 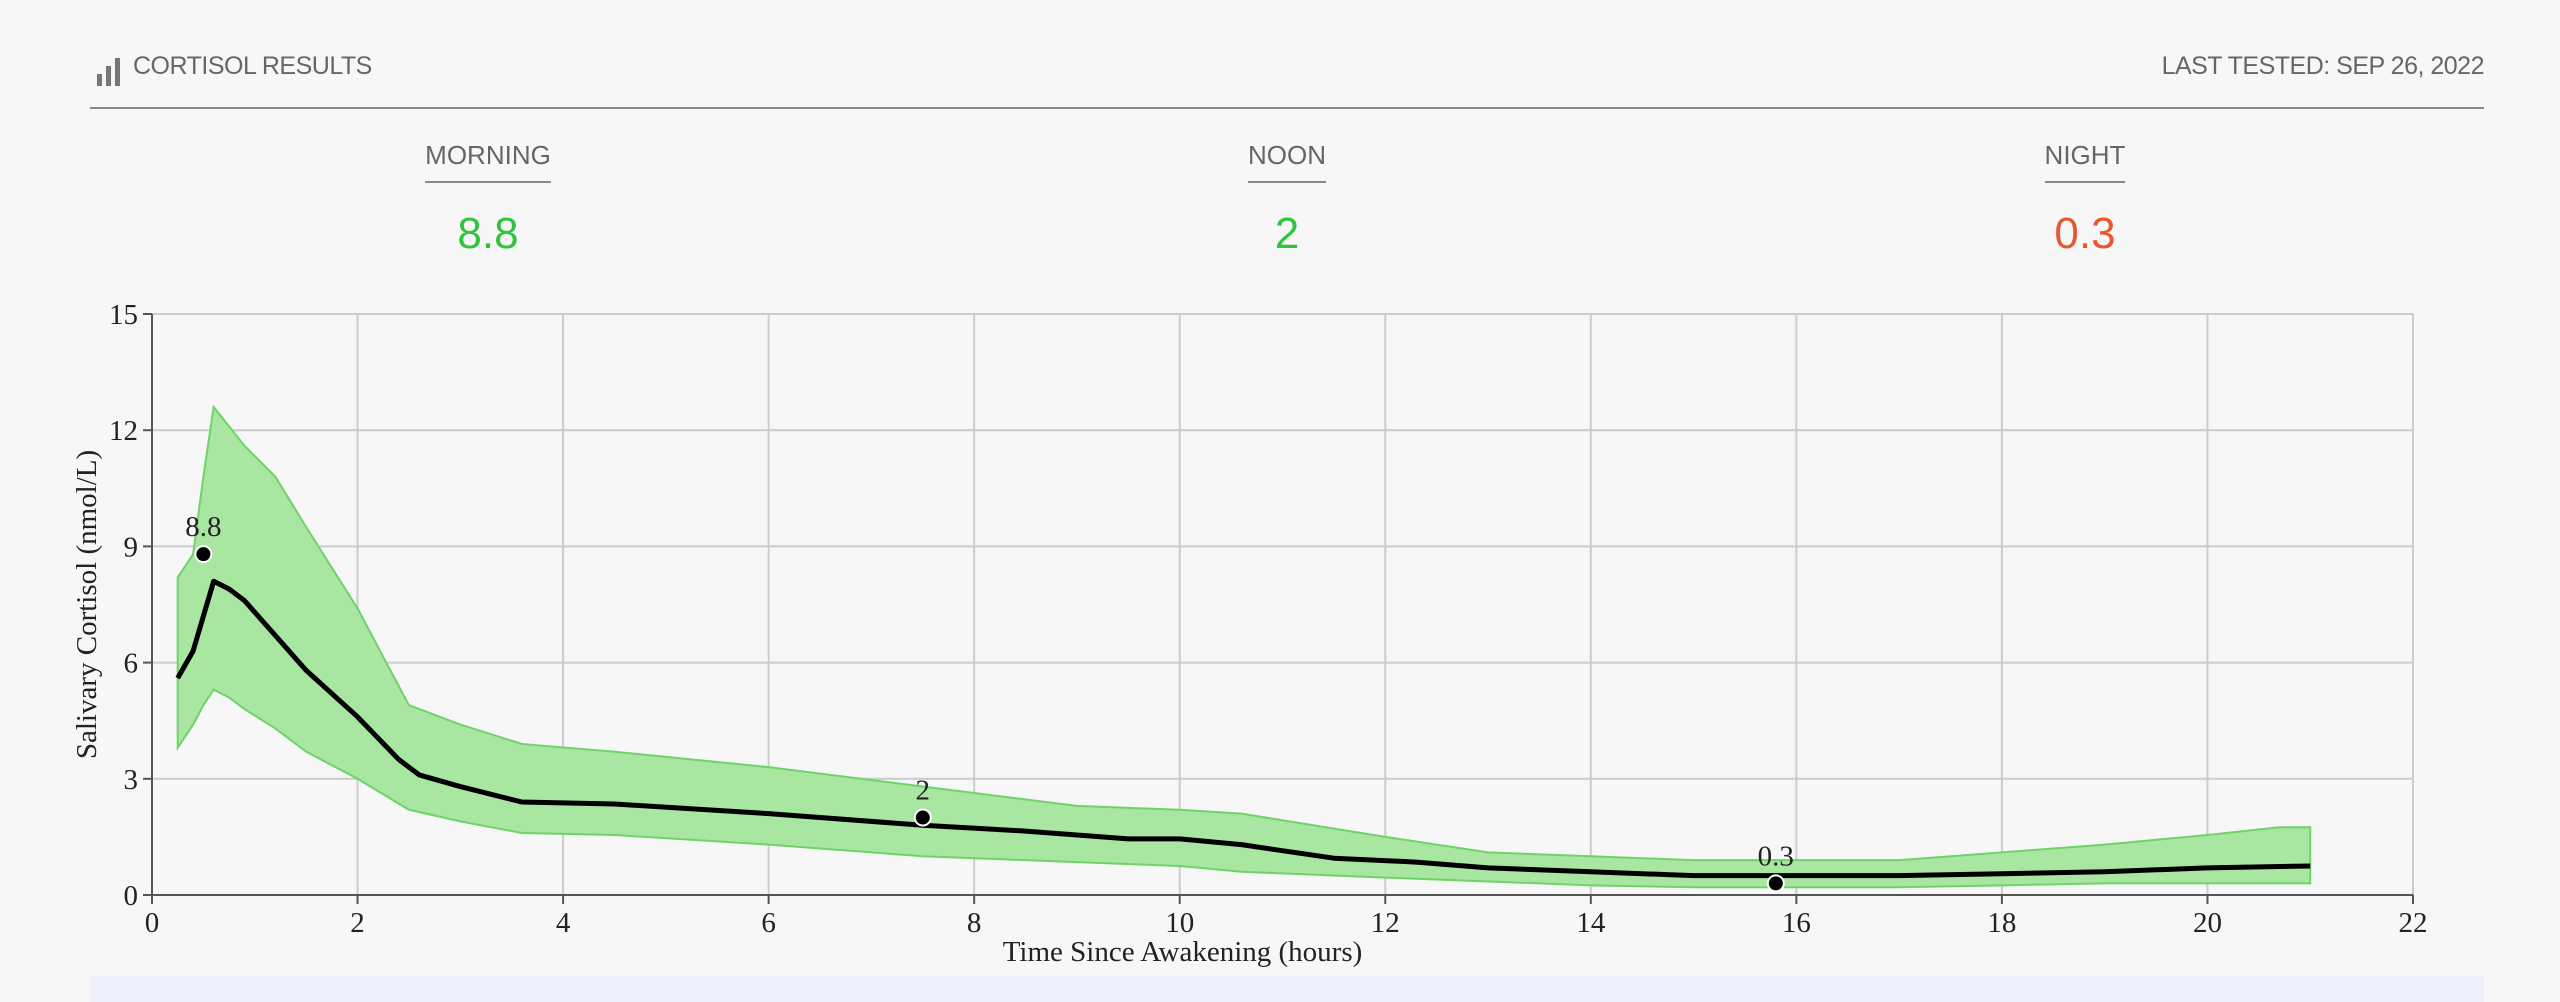 What do you see at coordinates (923, 791) in the screenshot?
I see `point-label: 2` at bounding box center [923, 791].